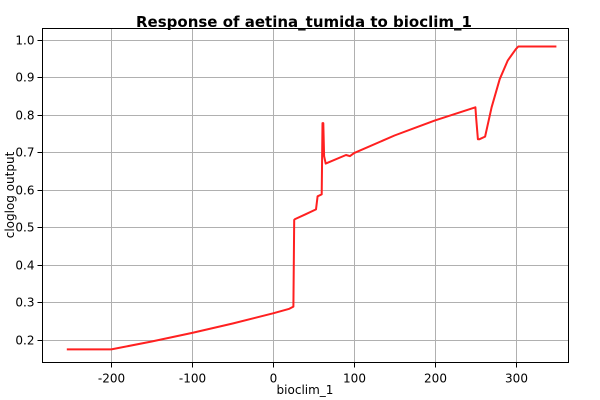 This screenshot has width=600, height=400. I want to click on y-tick-label: 0.4, so click(24, 266).